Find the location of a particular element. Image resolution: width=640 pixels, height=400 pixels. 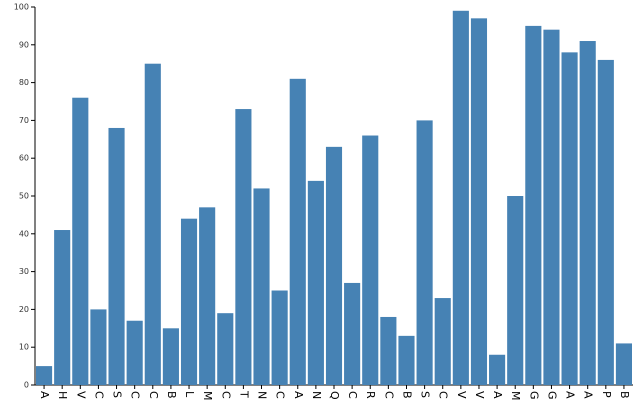

y-tick-label: 70 is located at coordinates (24, 120).